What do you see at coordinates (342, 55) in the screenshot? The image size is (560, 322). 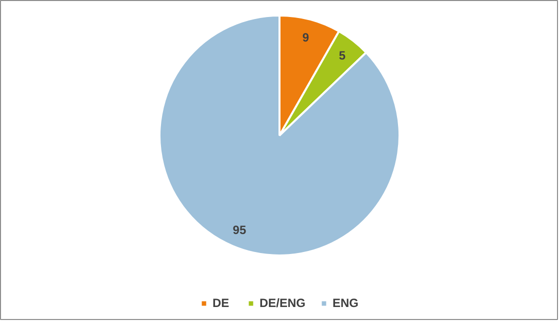 I see `data-label: 5` at bounding box center [342, 55].